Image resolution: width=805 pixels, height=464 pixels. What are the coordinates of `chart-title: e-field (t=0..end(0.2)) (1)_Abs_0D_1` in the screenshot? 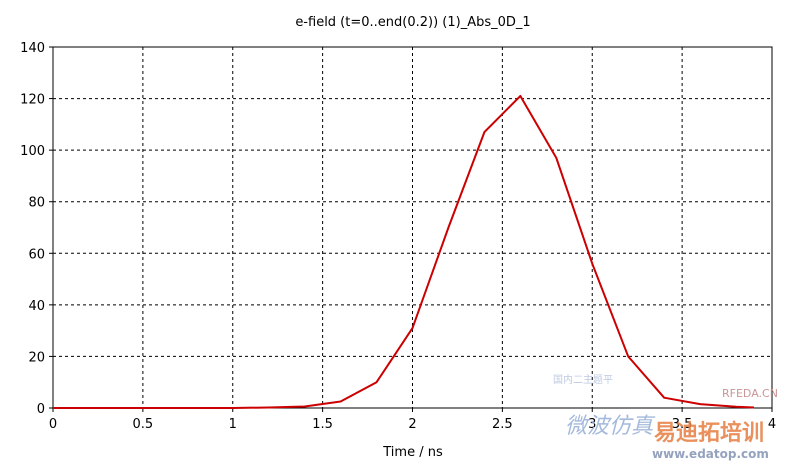 It's located at (412, 22).